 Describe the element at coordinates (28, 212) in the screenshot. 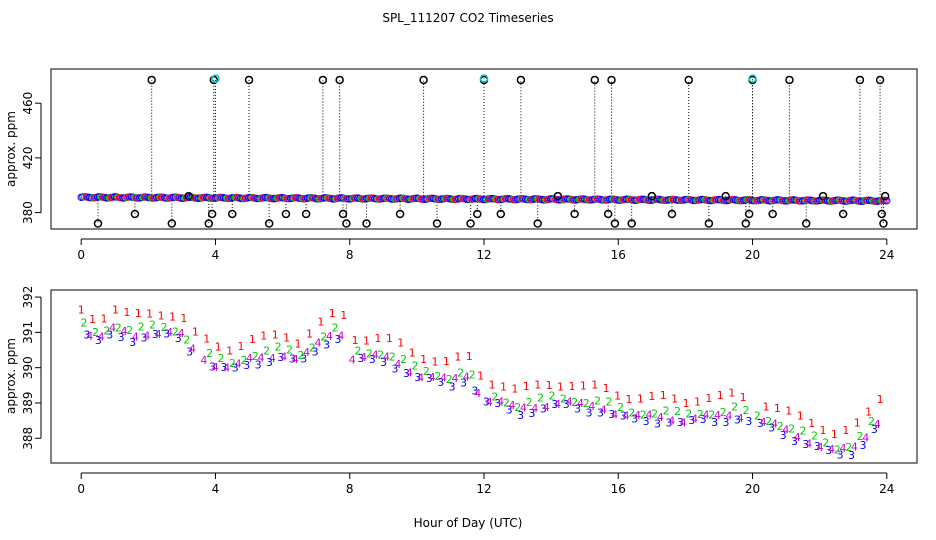

I see `top-y-tick-label: 380` at that location.